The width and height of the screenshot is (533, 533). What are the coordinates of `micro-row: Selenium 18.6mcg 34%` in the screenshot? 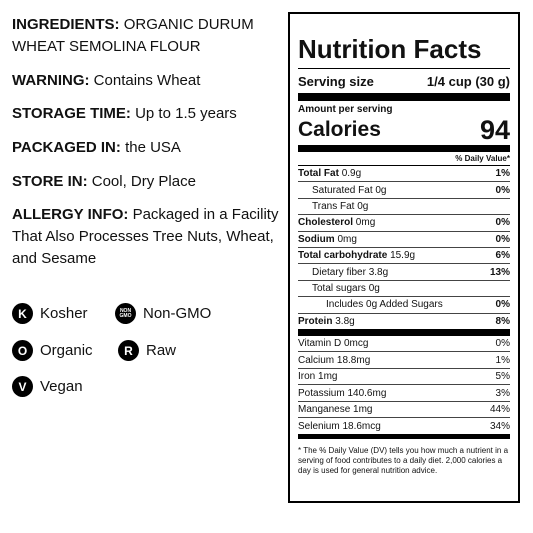 It's located at (404, 426).